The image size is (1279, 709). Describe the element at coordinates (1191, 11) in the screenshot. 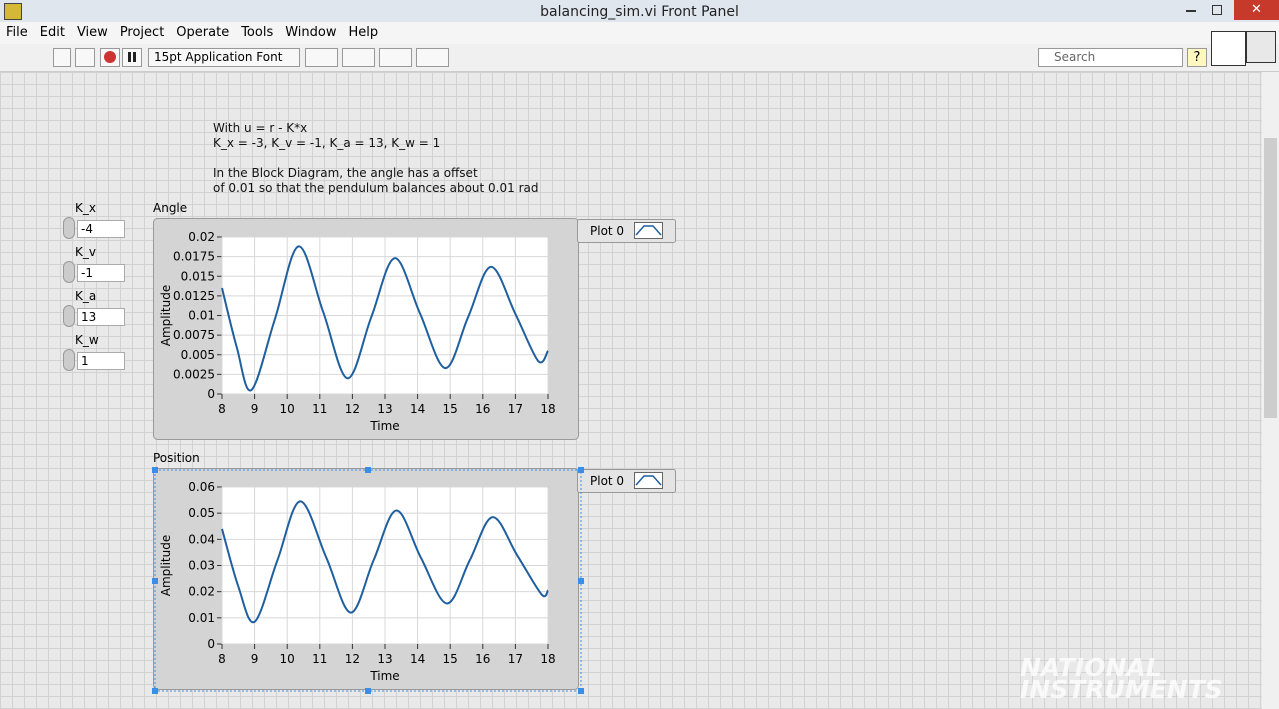

I see `minimize-button` at that location.